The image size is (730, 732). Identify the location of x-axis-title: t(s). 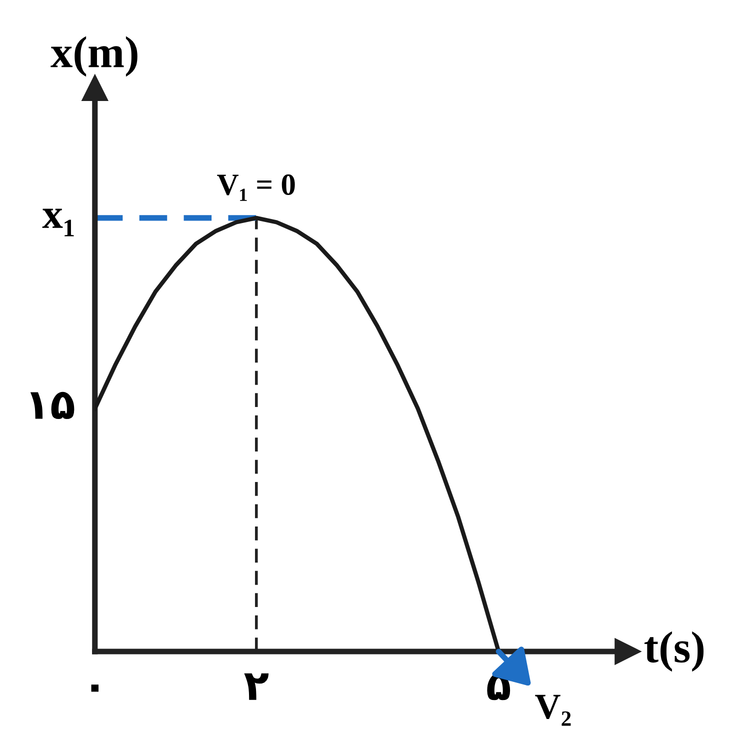
(674, 651).